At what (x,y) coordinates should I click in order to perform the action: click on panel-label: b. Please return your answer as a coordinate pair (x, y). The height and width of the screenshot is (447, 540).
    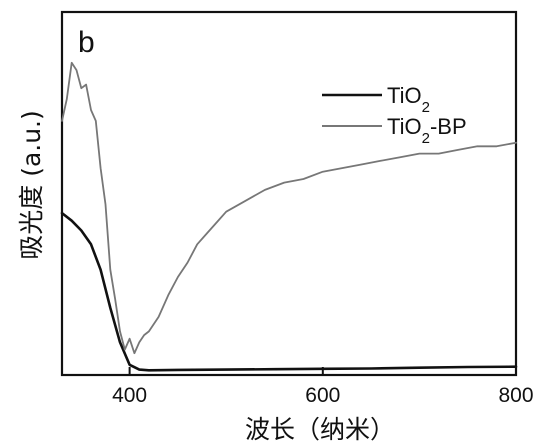
    Looking at the image, I should click on (86, 42).